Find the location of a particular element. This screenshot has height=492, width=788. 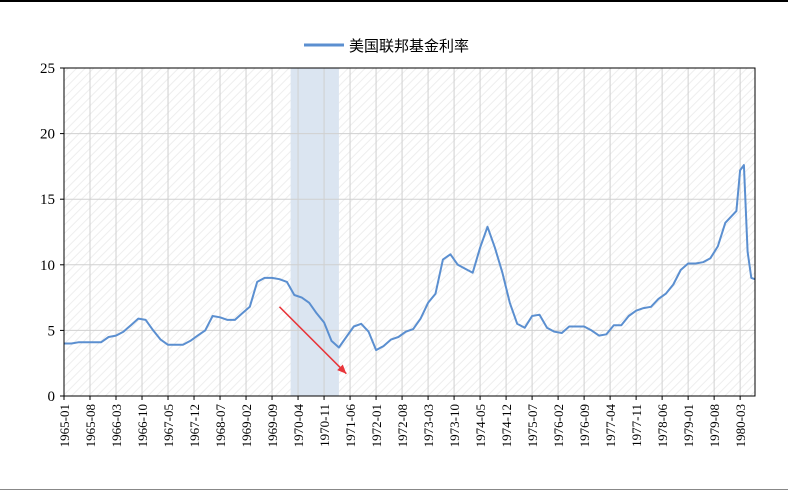

y-tick-label: 15 is located at coordinates (47, 200).